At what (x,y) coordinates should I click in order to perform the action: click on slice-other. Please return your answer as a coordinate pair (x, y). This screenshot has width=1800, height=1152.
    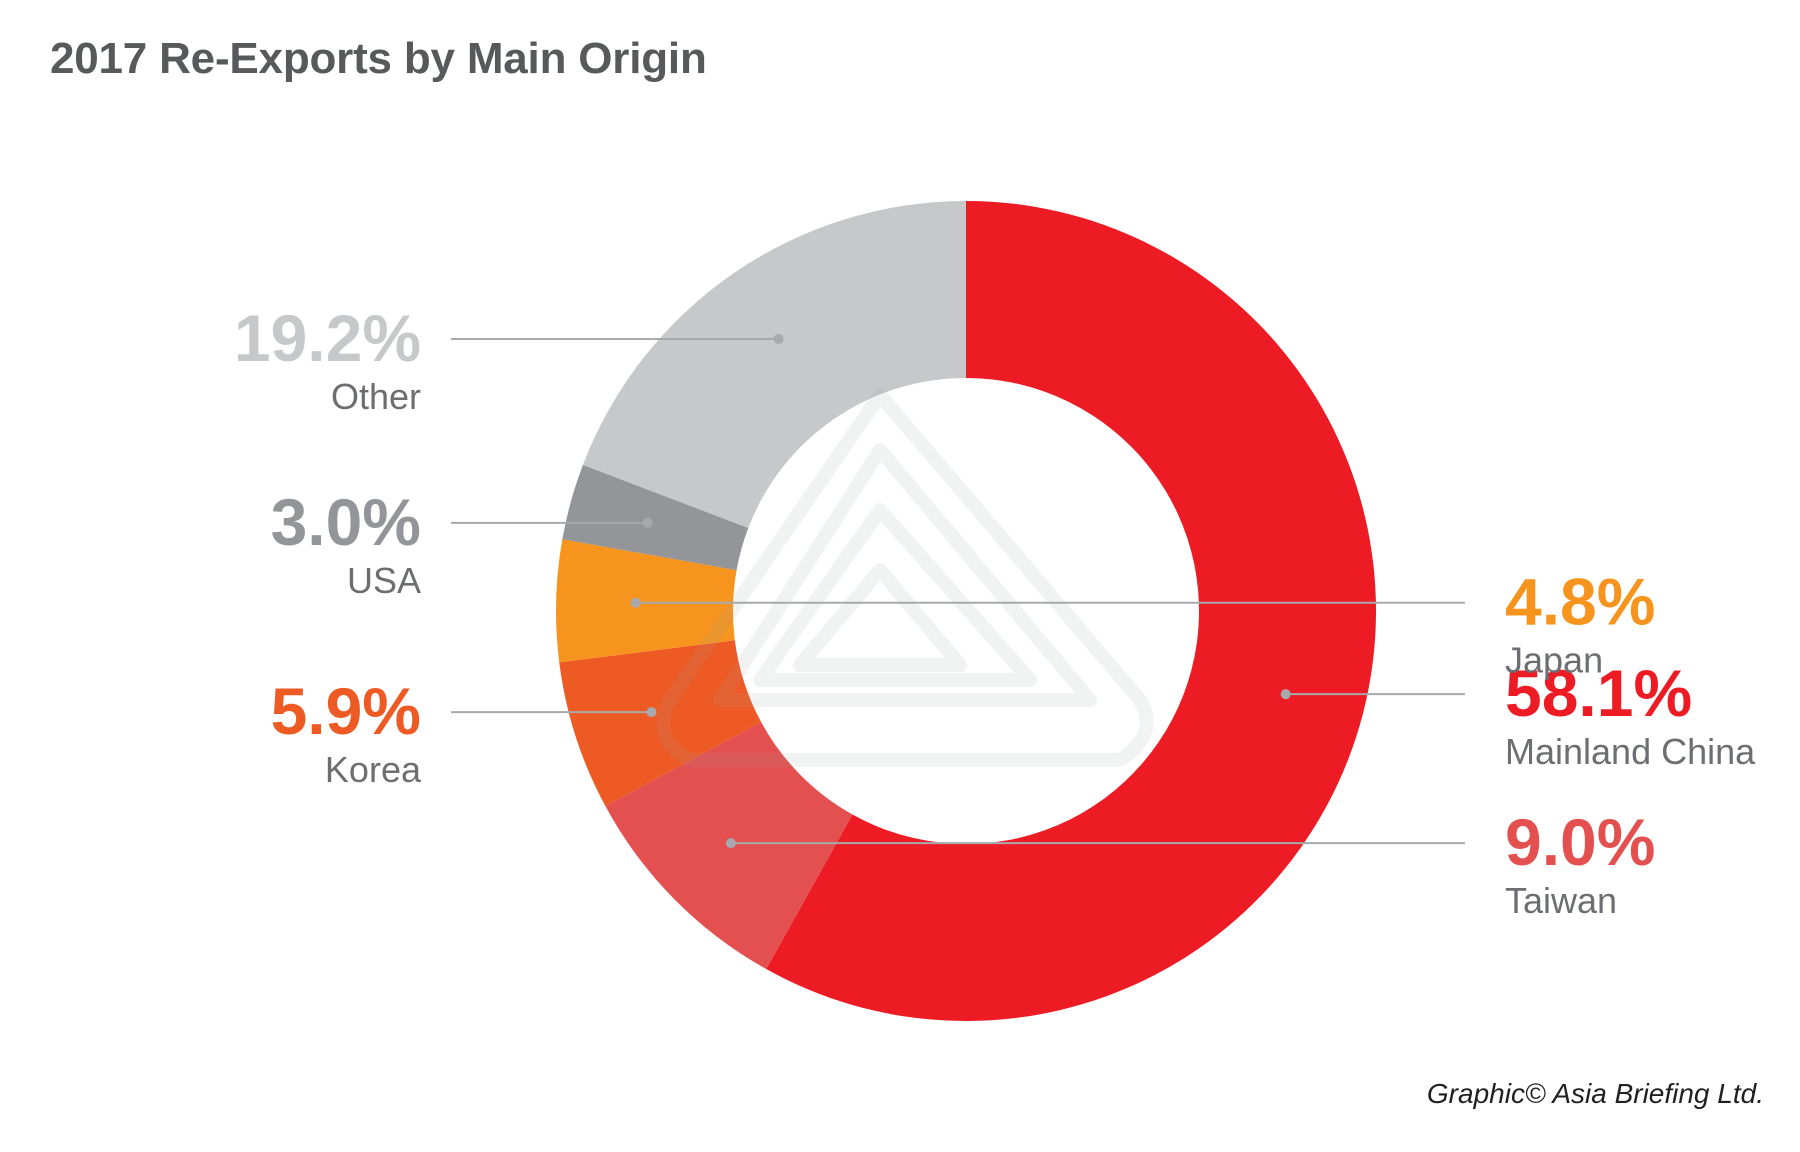
    Looking at the image, I should click on (774, 364).